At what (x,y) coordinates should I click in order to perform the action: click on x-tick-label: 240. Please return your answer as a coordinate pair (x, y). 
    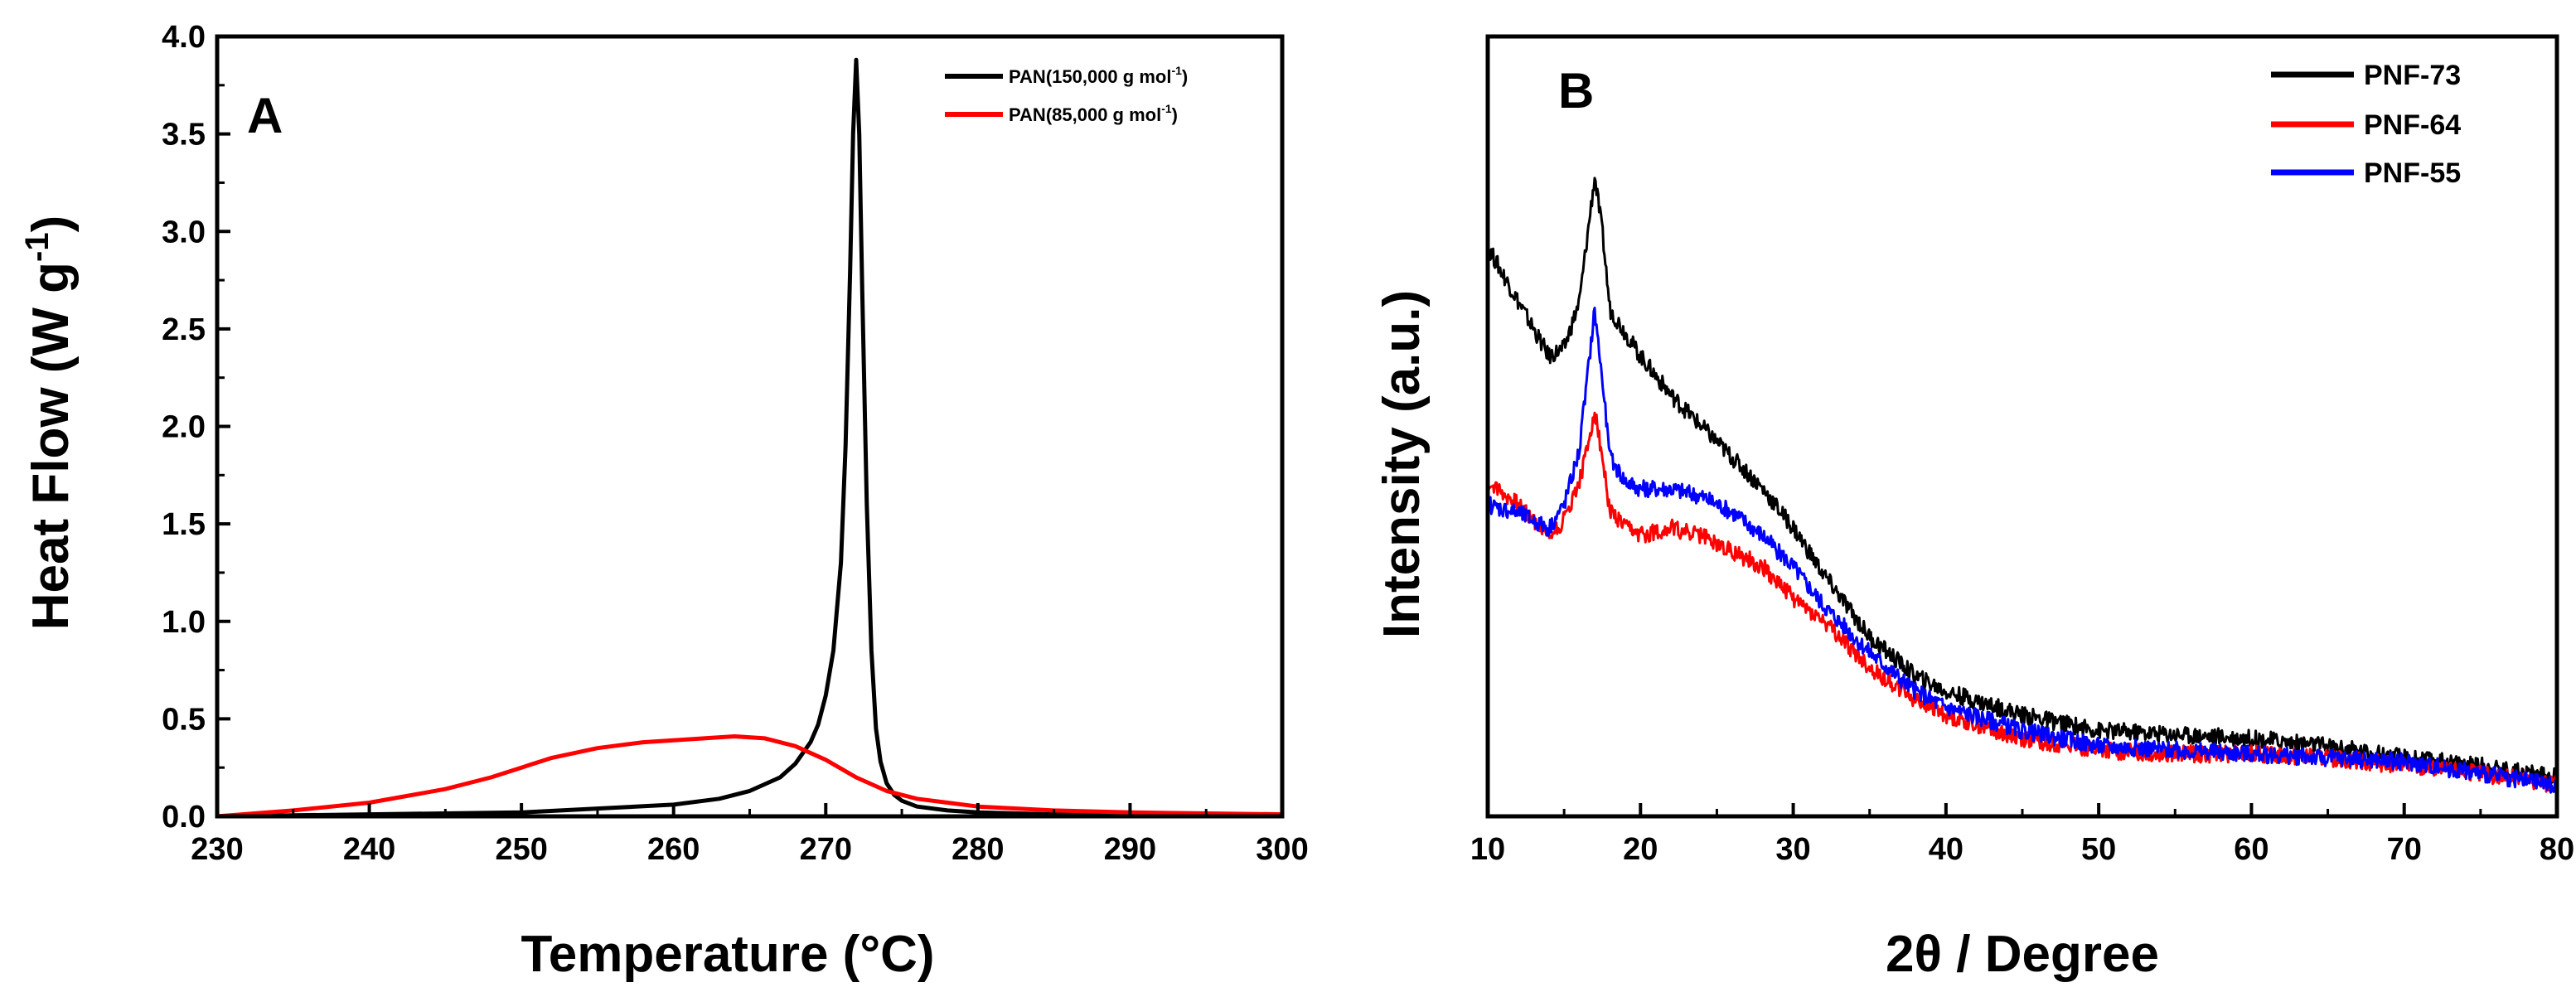
    Looking at the image, I should click on (369, 849).